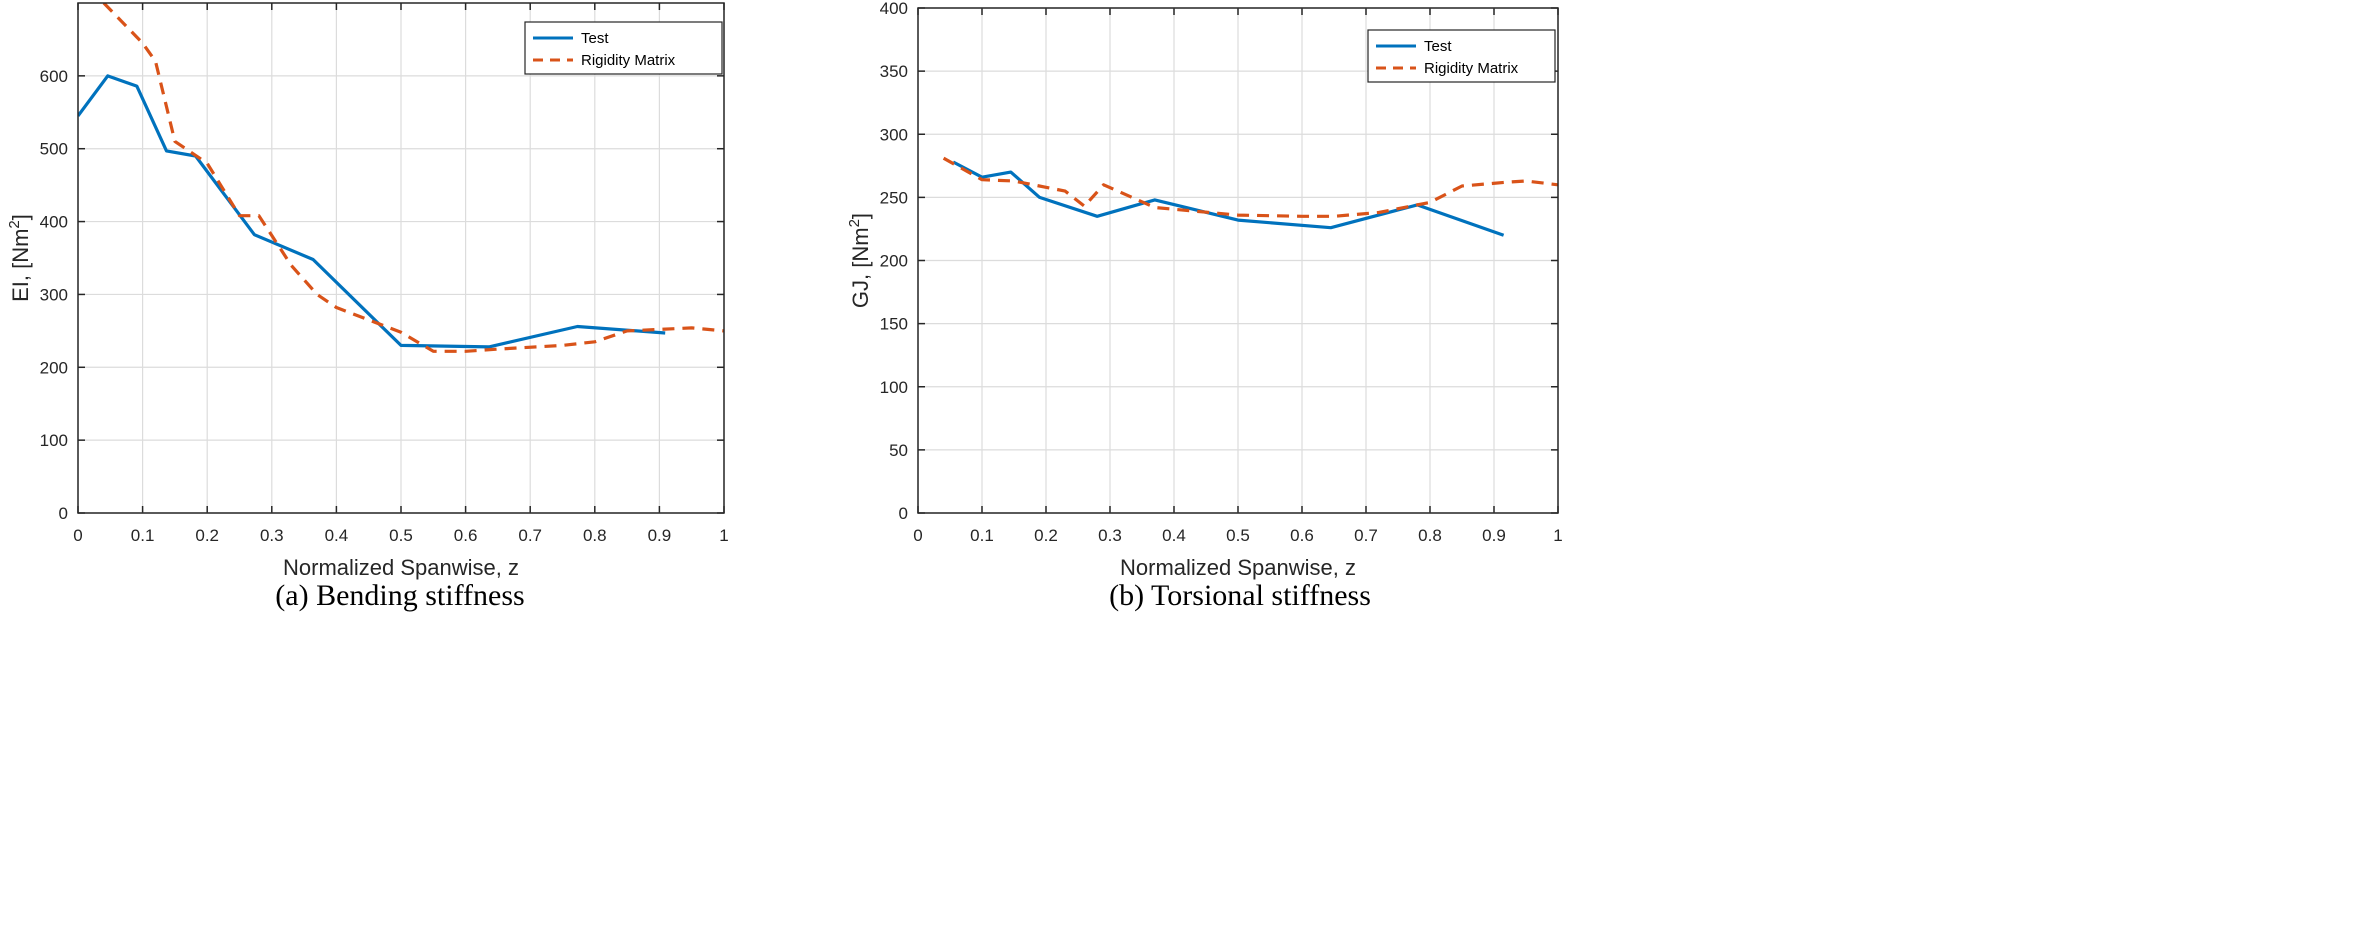 This screenshot has width=2362, height=933. I want to click on y-tick-label: 500, so click(54, 149).